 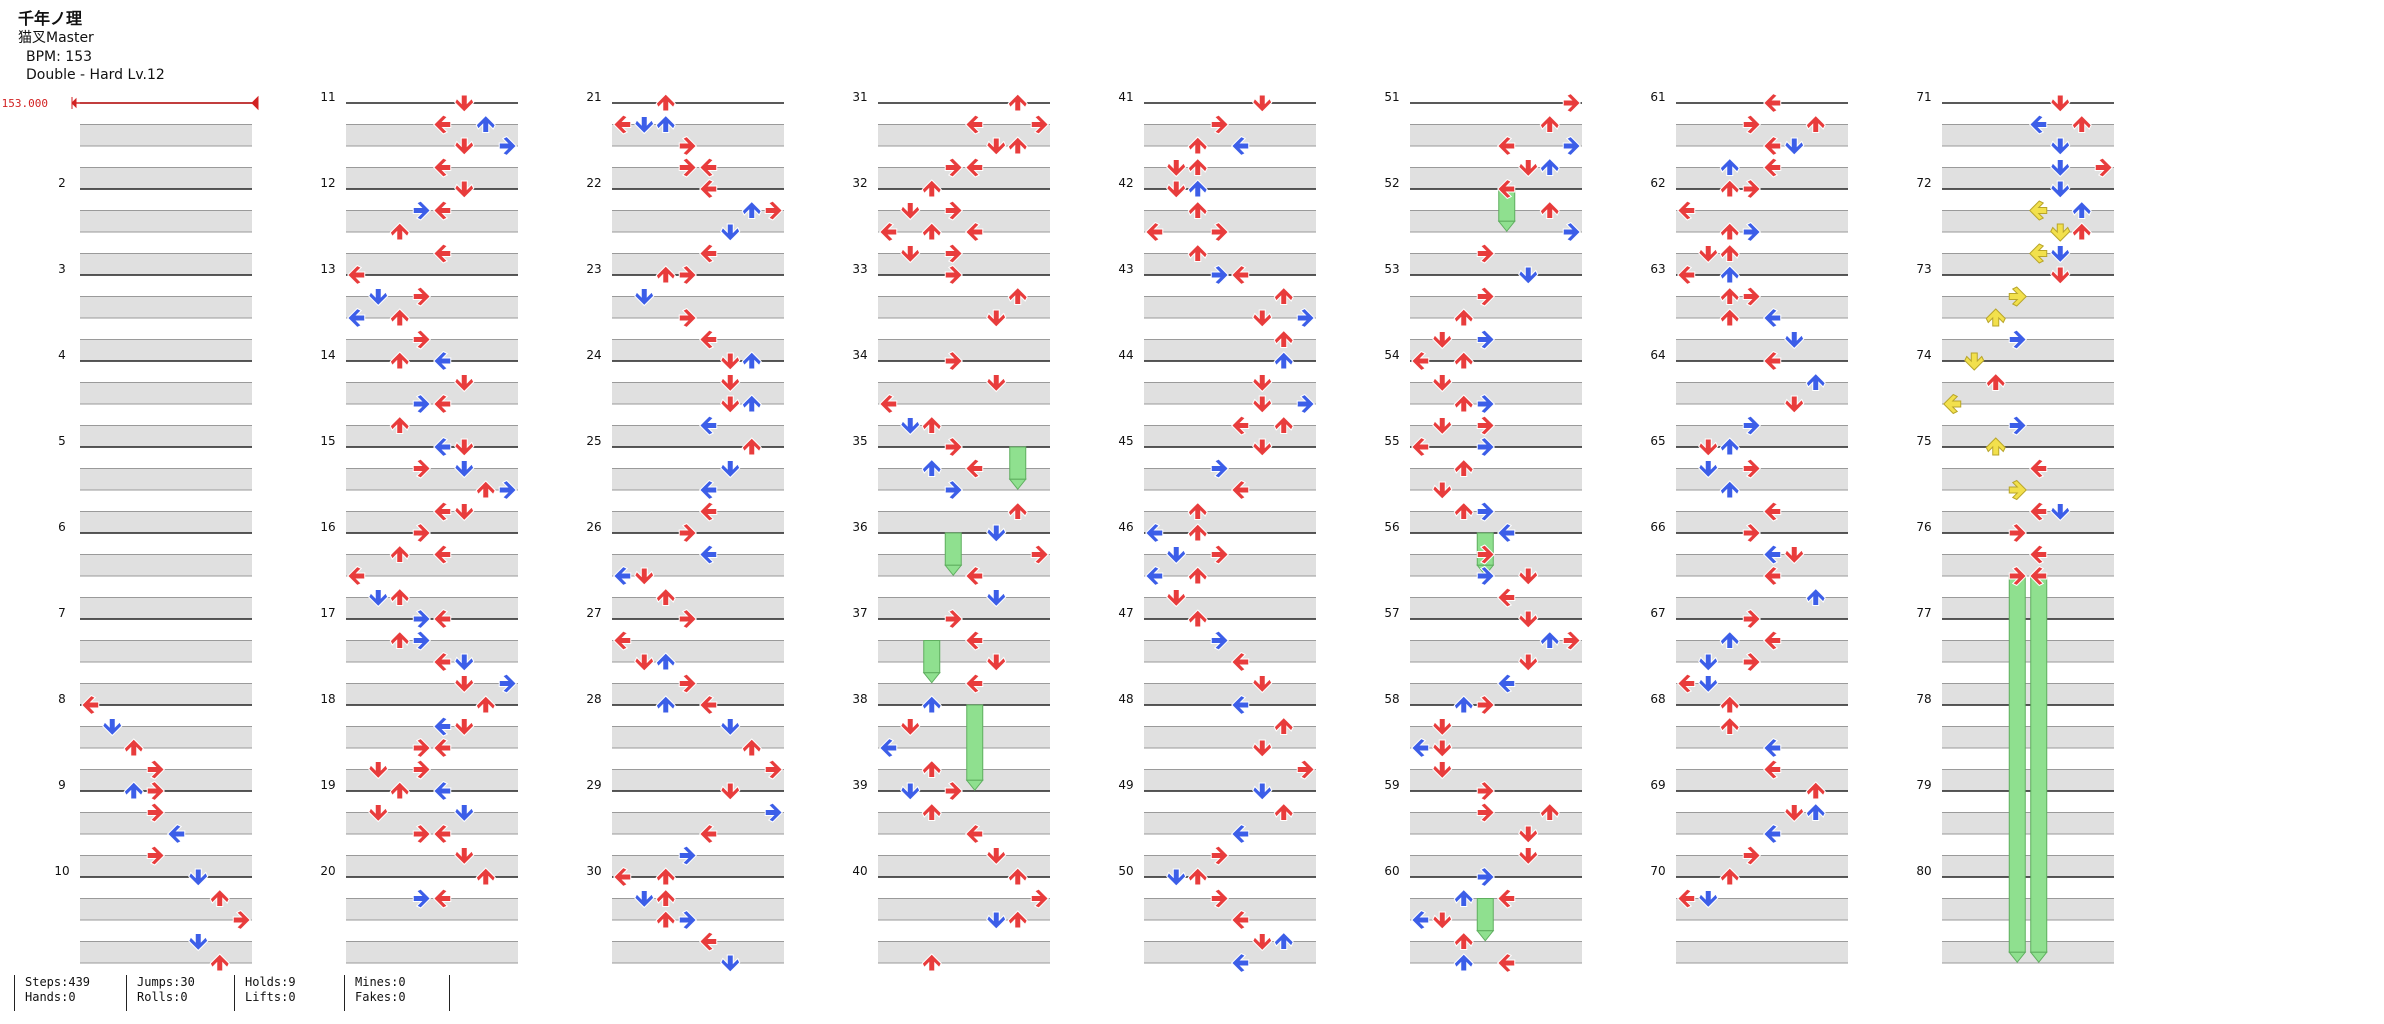 I want to click on measure-number: 31, so click(x=859, y=97).